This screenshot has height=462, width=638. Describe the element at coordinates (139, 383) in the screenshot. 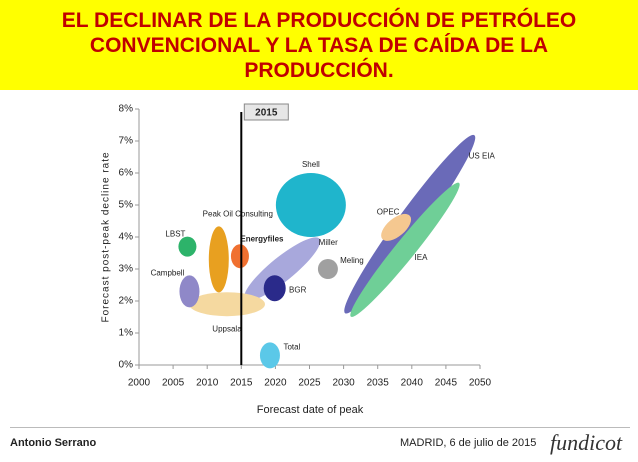

I see `x-tick-label: 2000` at that location.